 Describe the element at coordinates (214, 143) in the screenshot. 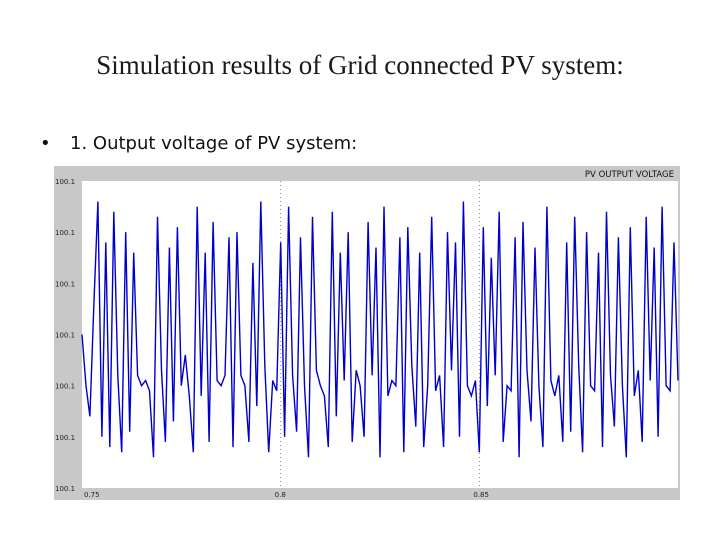

I see `bullet-text: 1. Output voltage of PV system:` at that location.